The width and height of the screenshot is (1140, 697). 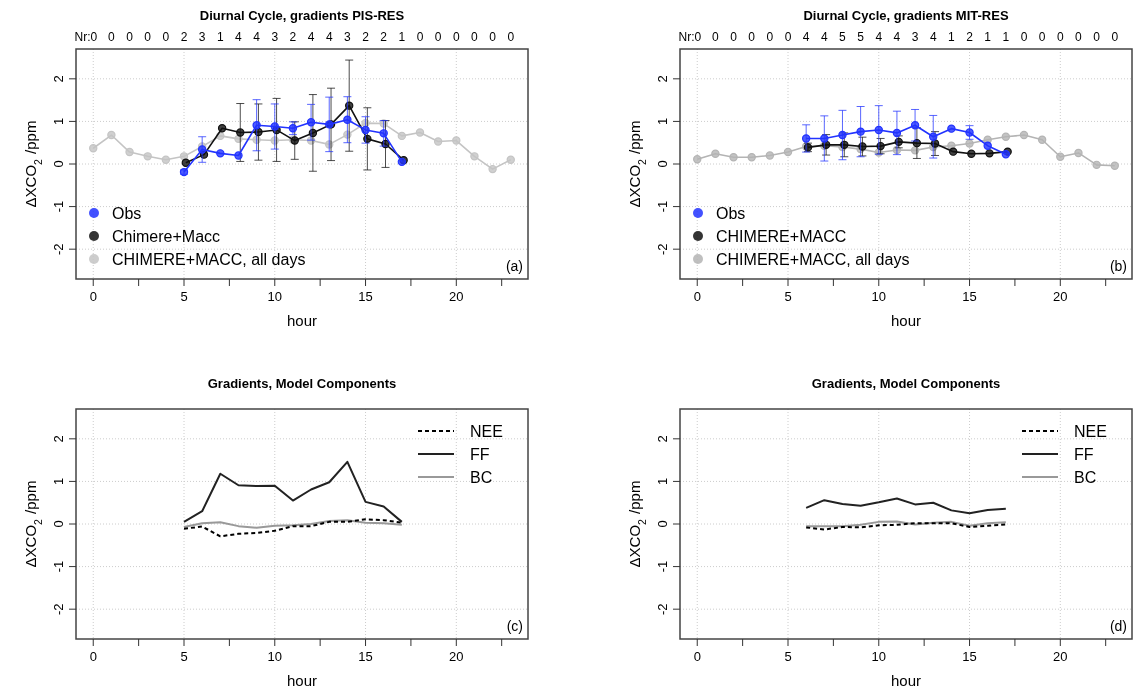 What do you see at coordinates (514, 266) in the screenshot?
I see `annotation: (a)` at bounding box center [514, 266].